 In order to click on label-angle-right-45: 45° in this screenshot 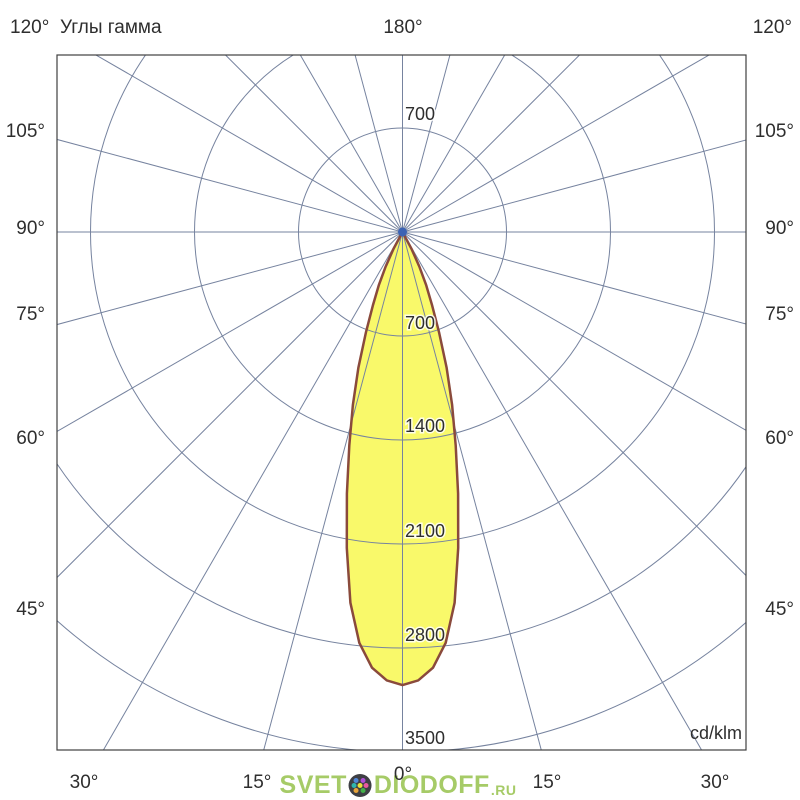, I will do `click(779, 609)`.